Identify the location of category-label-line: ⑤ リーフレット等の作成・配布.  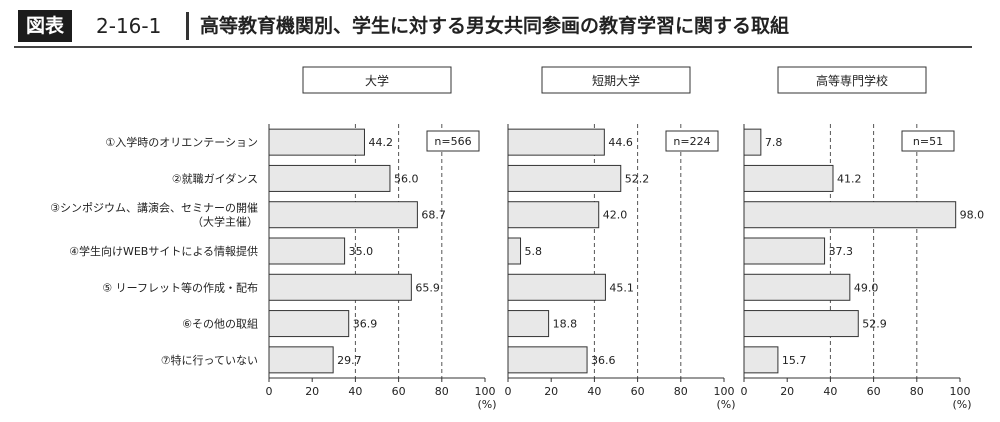
(180, 287).